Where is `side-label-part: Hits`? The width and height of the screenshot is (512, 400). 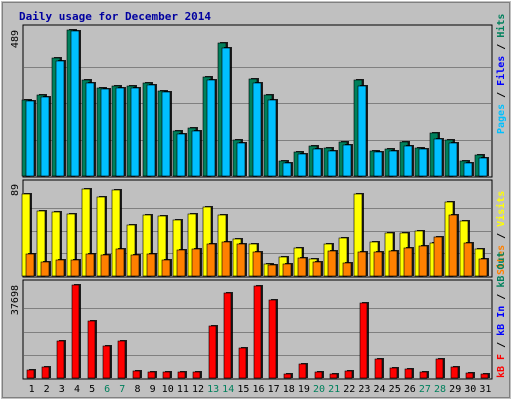
side-label-part: Hits is located at coordinates (501, 26).